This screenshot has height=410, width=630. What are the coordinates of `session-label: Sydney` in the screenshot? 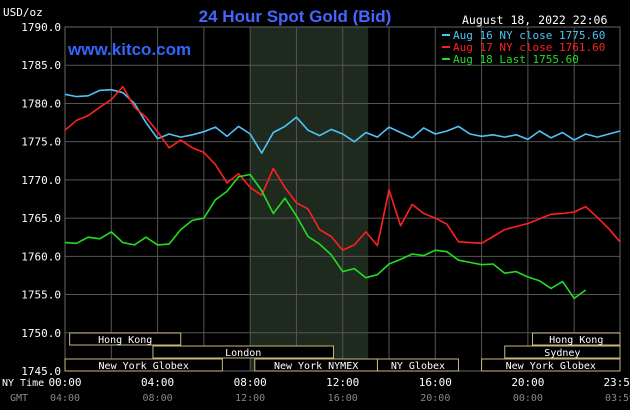 It's located at (562, 353).